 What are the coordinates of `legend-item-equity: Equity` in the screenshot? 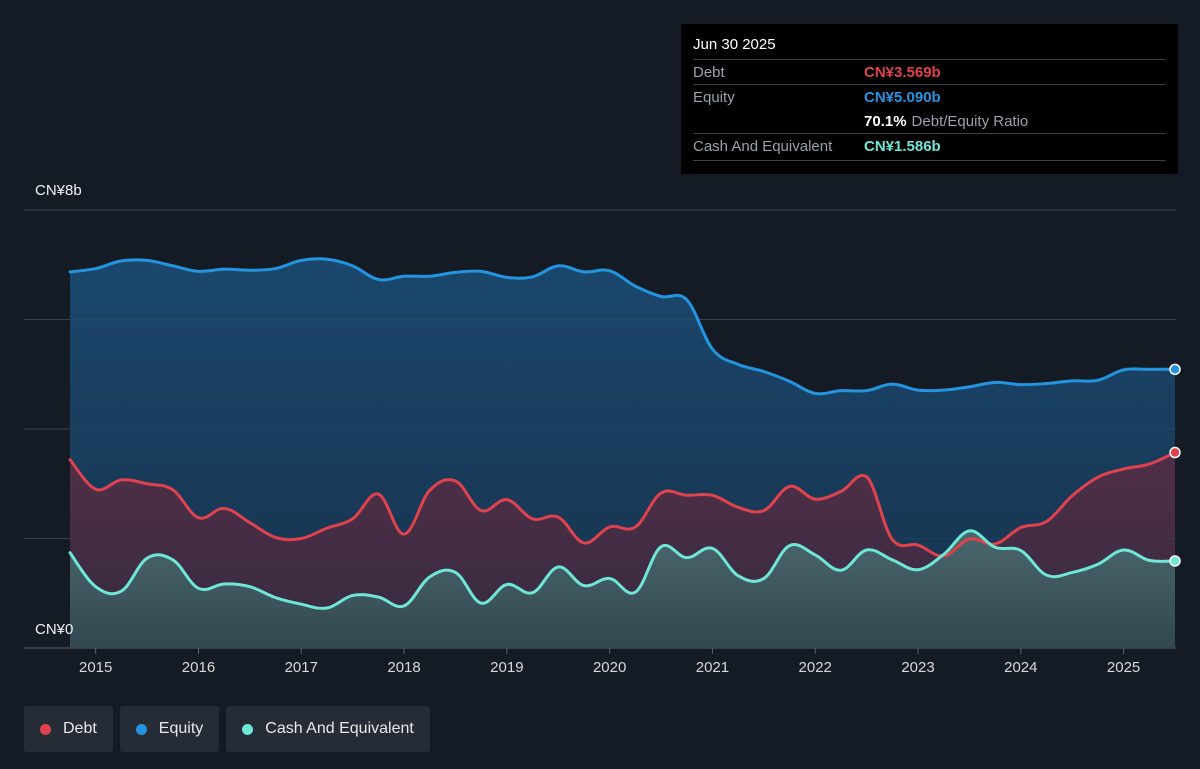 It's located at (169, 729).